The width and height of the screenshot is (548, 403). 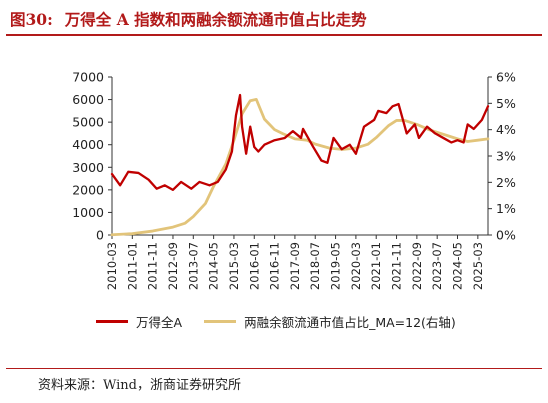 What do you see at coordinates (506, 103) in the screenshot?
I see `y-right-tick-label: 5%` at bounding box center [506, 103].